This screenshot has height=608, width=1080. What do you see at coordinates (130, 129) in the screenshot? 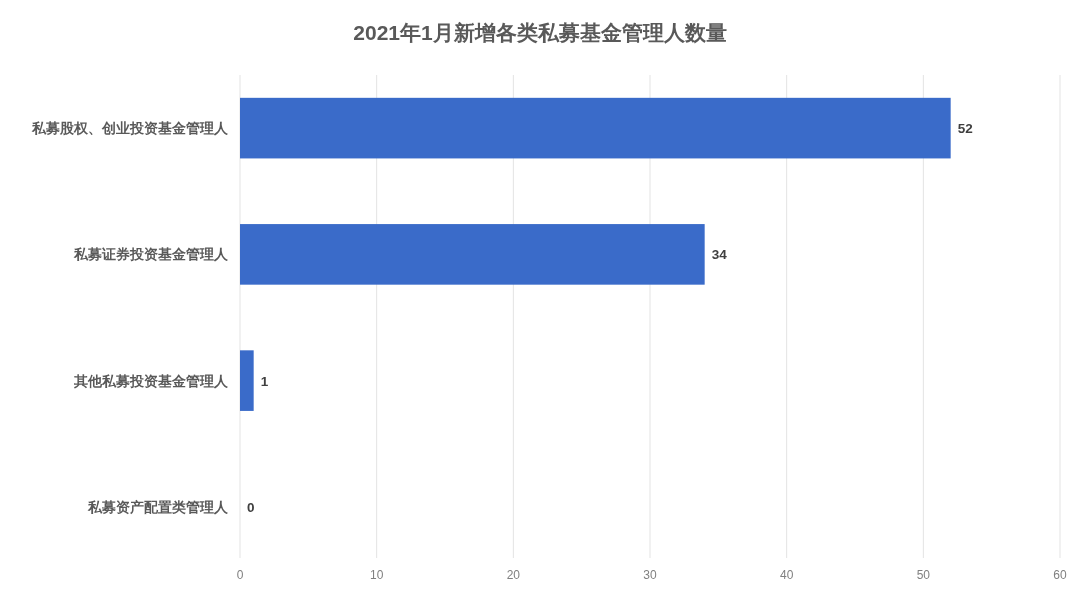
I see `y-tick-label: 私募股权、创业投资基金管理人` at bounding box center [130, 129].